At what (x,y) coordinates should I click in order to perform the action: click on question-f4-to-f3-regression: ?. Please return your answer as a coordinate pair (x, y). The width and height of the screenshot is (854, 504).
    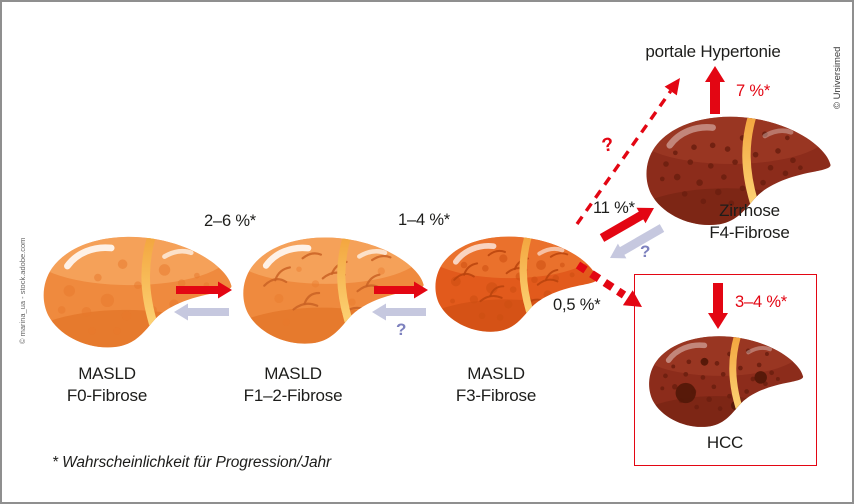
    Looking at the image, I should click on (645, 251).